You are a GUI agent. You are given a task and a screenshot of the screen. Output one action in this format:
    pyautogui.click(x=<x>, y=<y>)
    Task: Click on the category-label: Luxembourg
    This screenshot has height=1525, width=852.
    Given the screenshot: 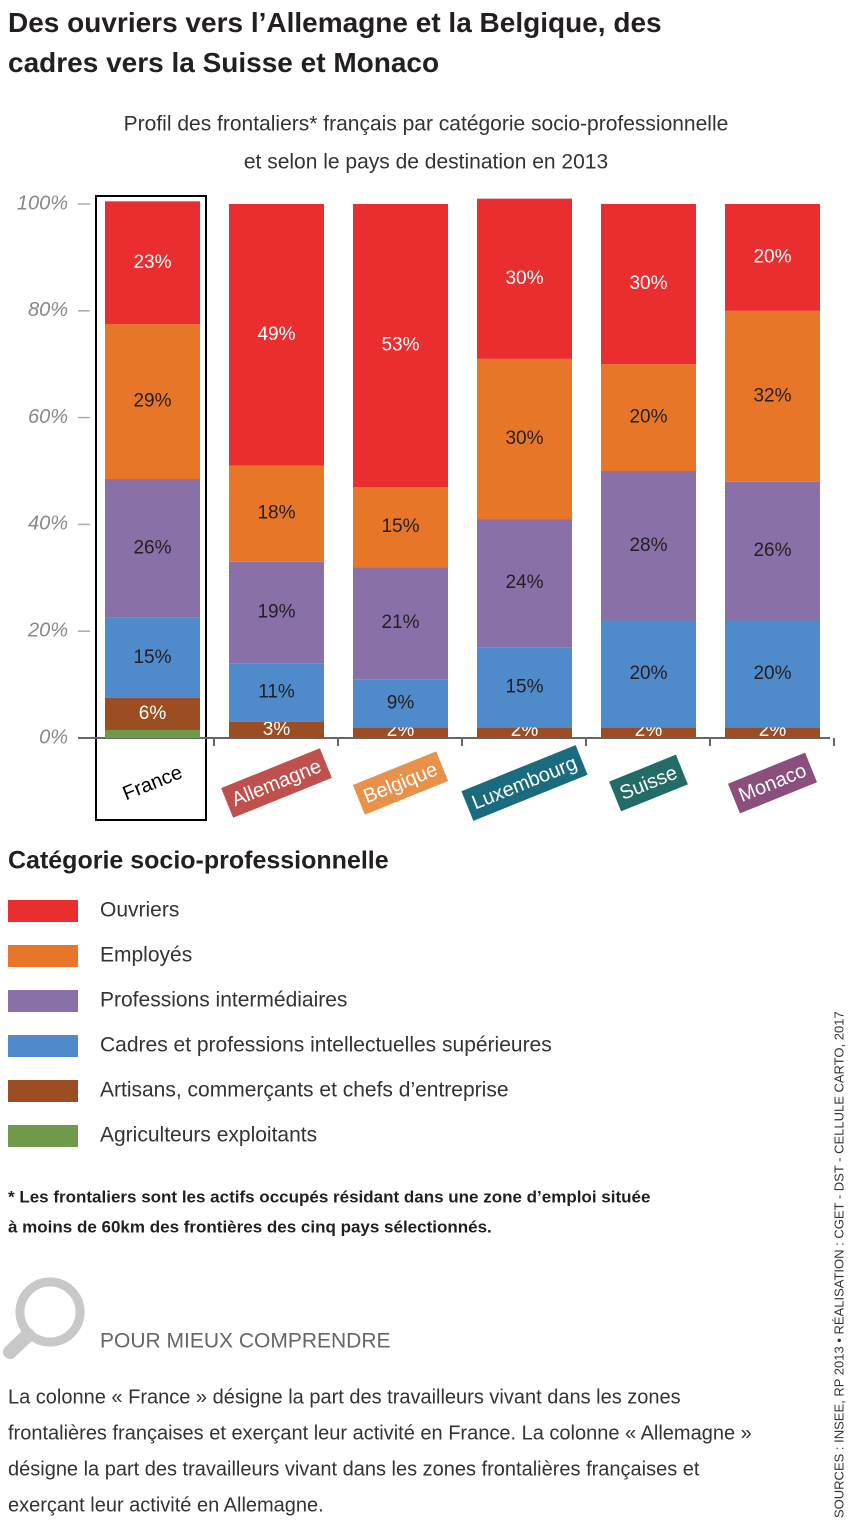 What is the action you would take?
    pyautogui.click(x=524, y=783)
    